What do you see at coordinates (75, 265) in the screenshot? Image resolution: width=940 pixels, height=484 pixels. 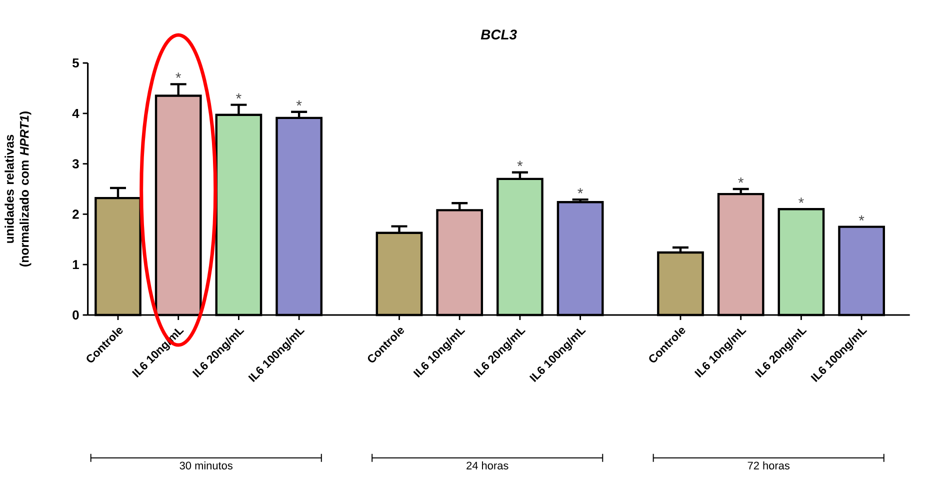 I see `y-tick-label: 1` at bounding box center [75, 265].